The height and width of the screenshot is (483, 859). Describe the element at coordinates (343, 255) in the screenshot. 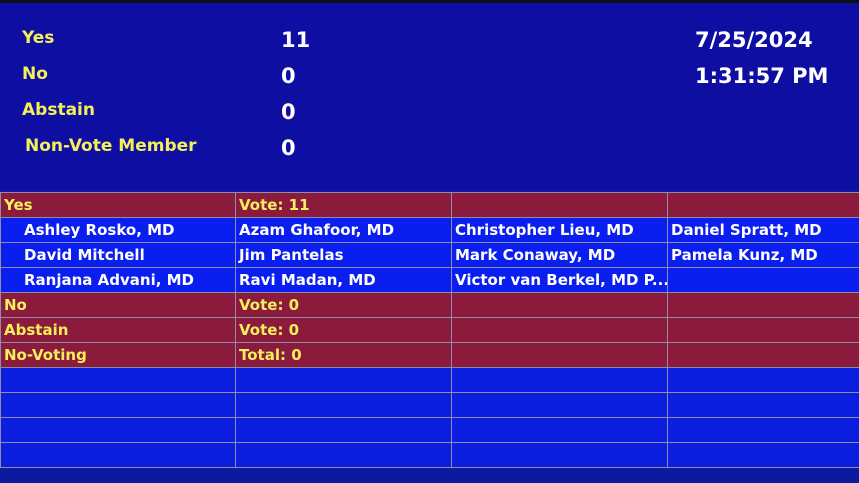

I see `member-name: Jim Pantelas` at that location.